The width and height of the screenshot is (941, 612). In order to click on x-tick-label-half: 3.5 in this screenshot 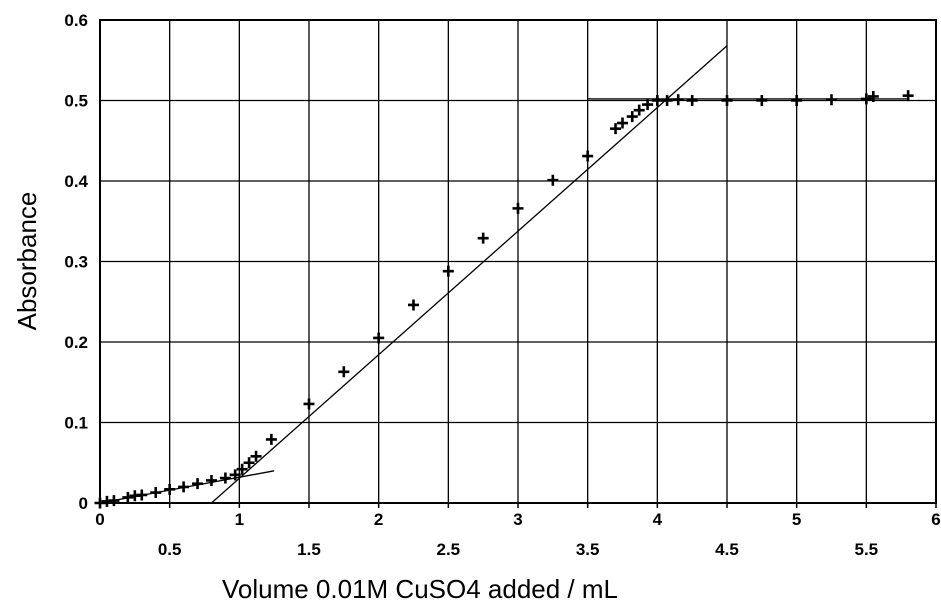, I will do `click(588, 549)`.